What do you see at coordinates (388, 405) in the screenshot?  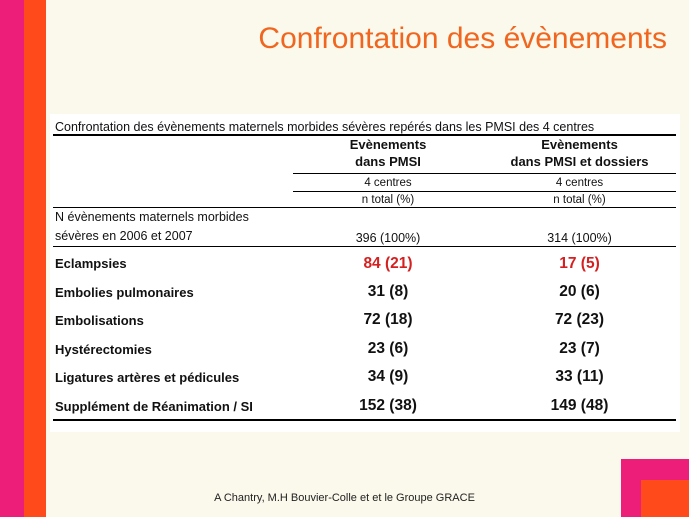 I see `row-value-pmsi: 152 (38)` at bounding box center [388, 405].